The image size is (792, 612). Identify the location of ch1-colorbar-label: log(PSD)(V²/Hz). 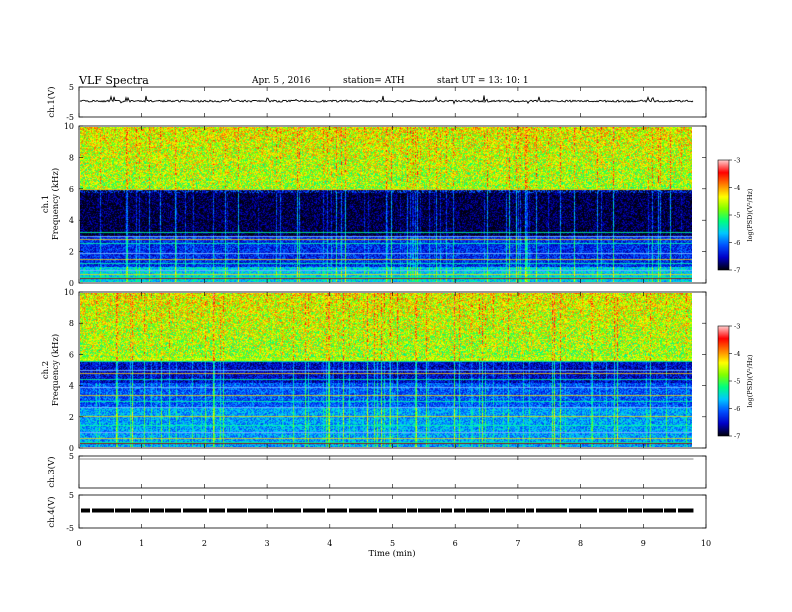
(750, 214).